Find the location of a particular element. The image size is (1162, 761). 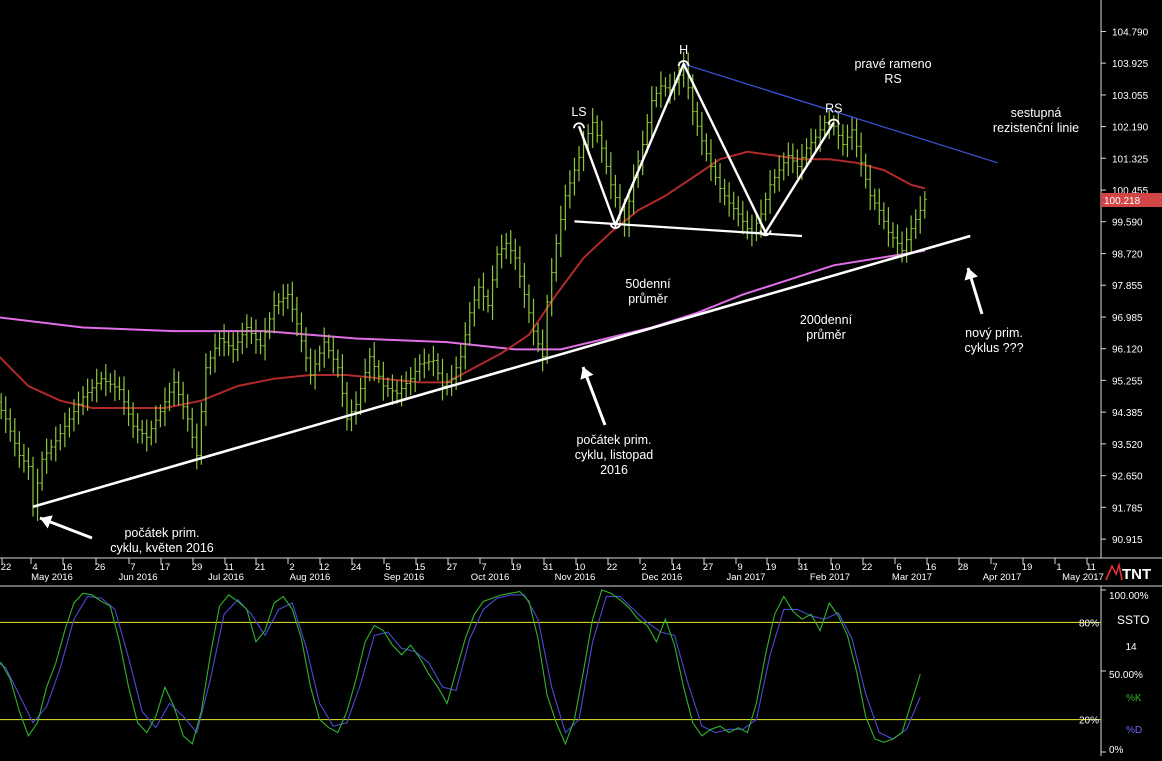

price-tick-label: 103.925 is located at coordinates (1130, 64).